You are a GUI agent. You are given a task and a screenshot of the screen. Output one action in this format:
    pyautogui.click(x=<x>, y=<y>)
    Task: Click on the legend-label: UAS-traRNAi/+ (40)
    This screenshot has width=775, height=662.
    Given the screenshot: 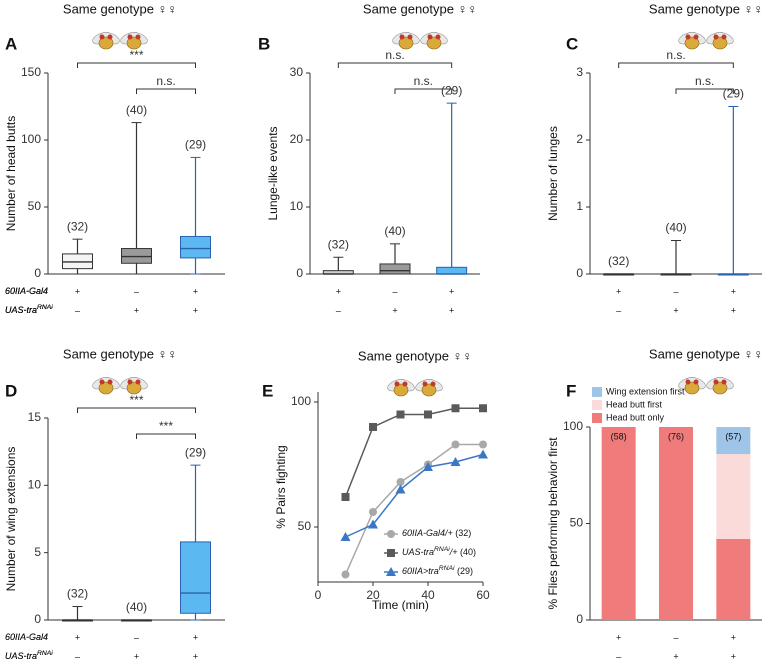 What is the action you would take?
    pyautogui.click(x=439, y=551)
    